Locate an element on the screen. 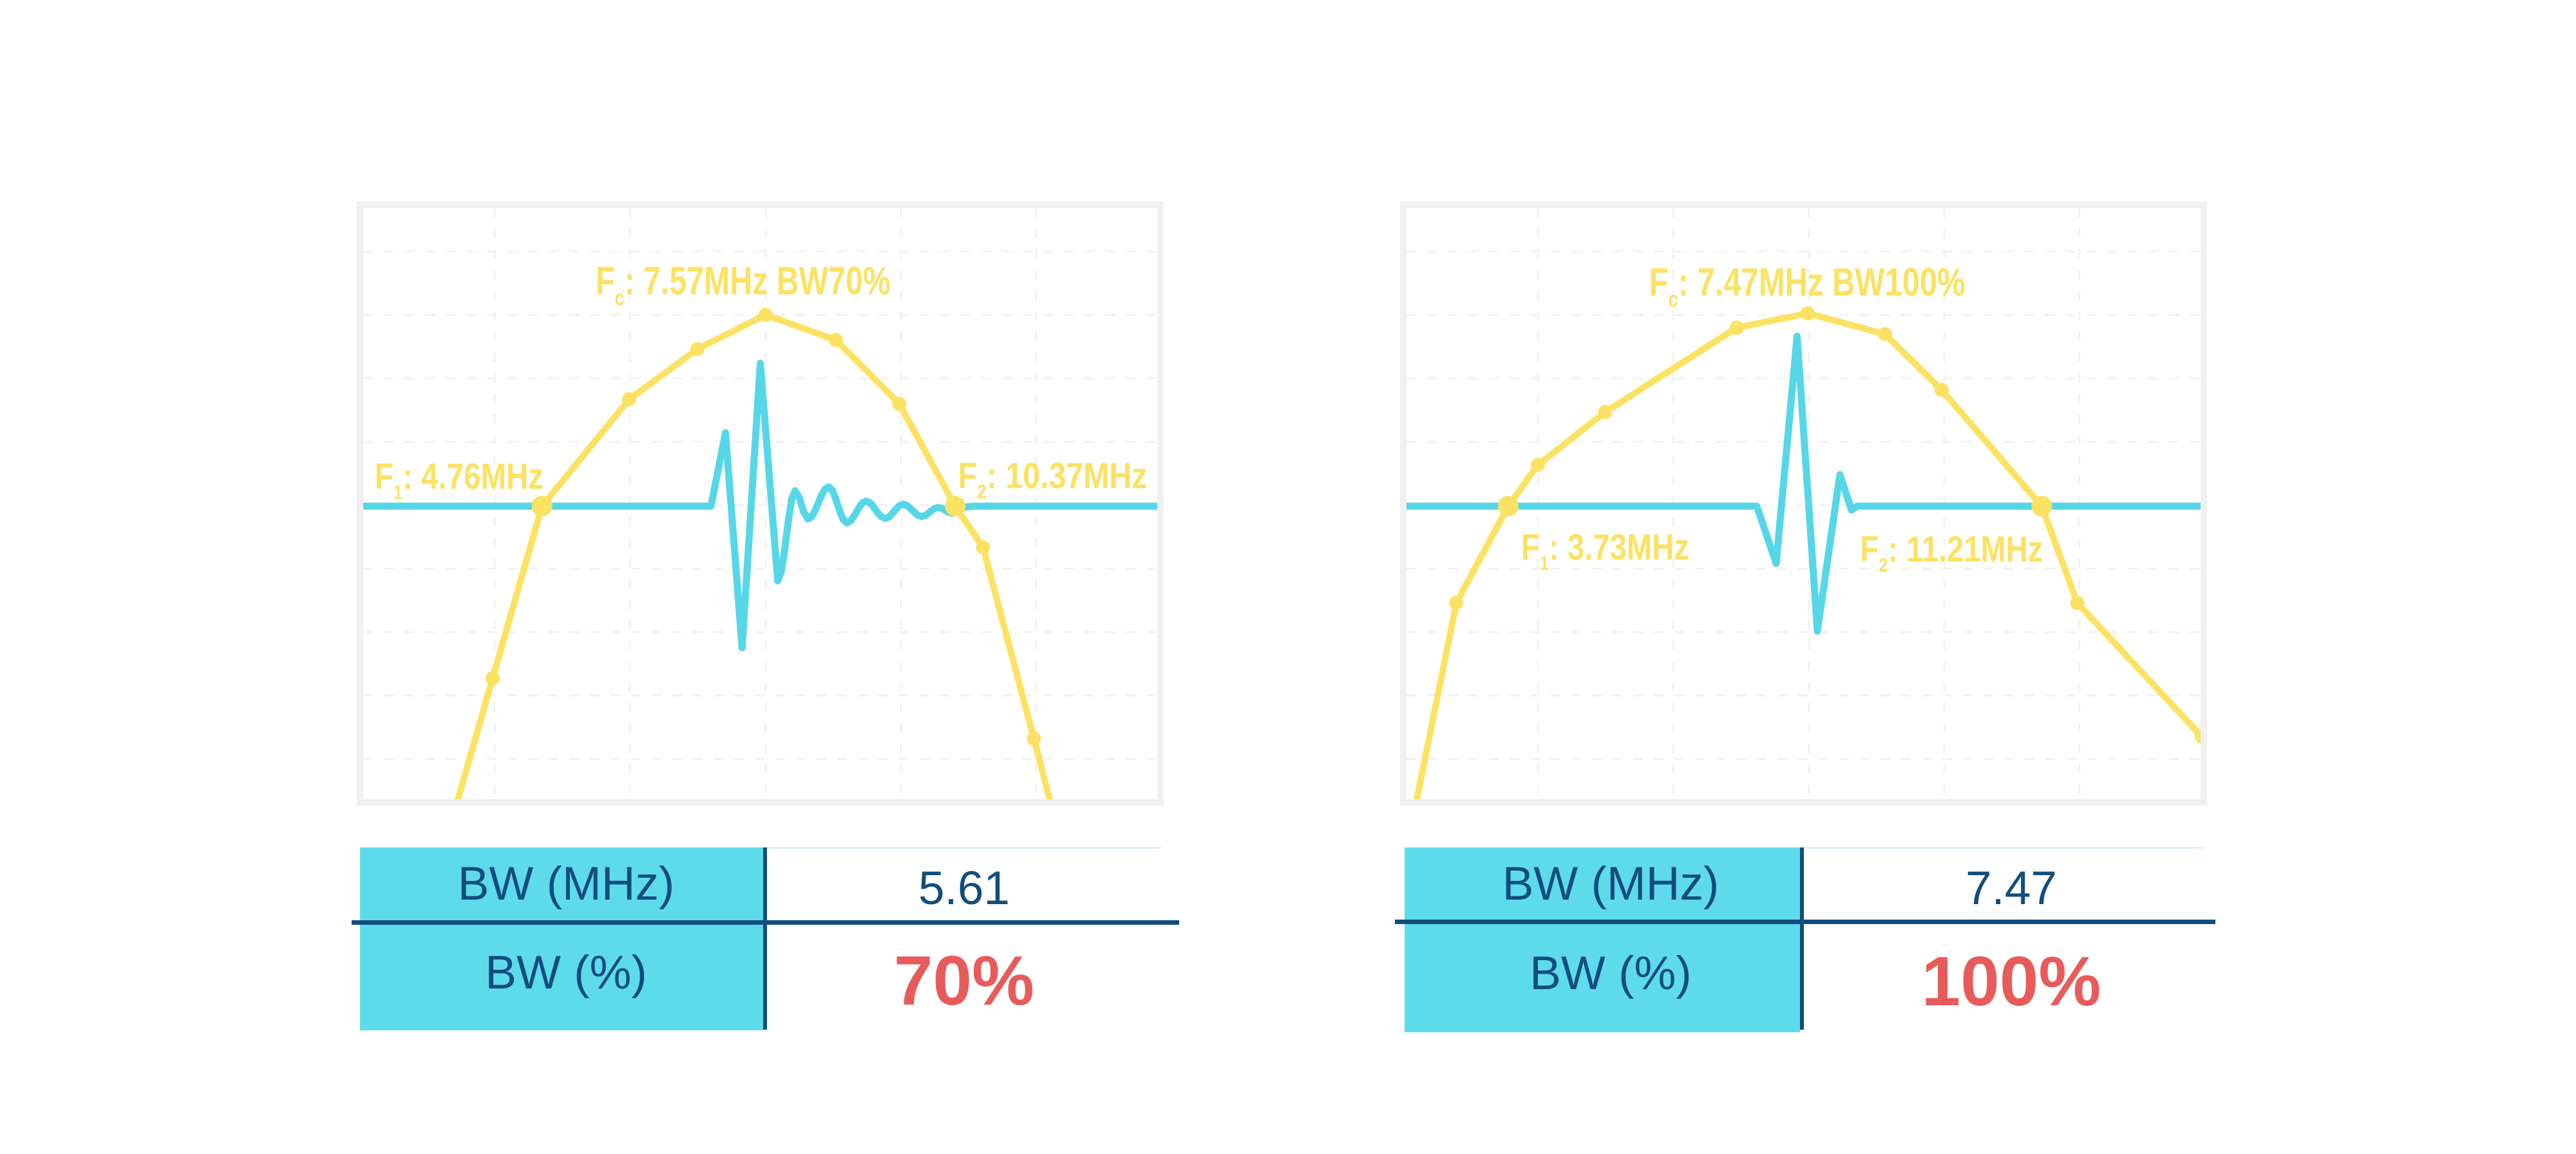  svg-text: F2: 10.37MHz is located at coordinates (1053, 479).